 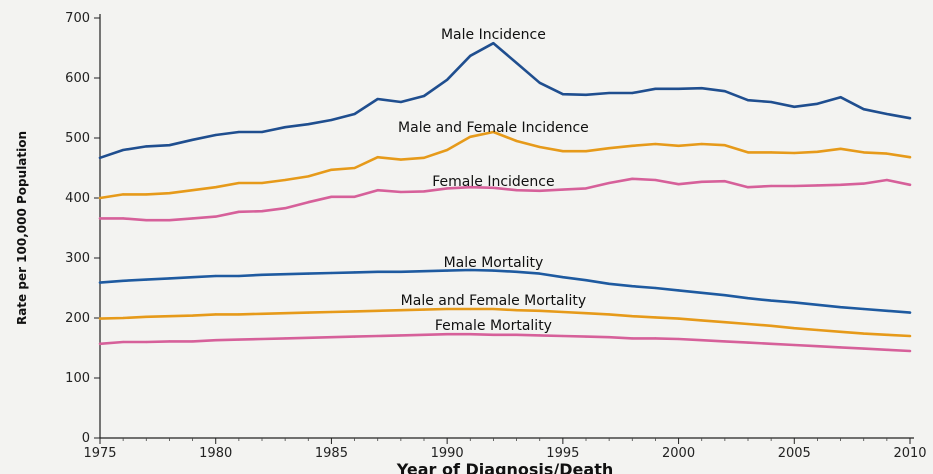 What do you see at coordinates (794, 453) in the screenshot?
I see `x-tick-label: 2005` at bounding box center [794, 453].